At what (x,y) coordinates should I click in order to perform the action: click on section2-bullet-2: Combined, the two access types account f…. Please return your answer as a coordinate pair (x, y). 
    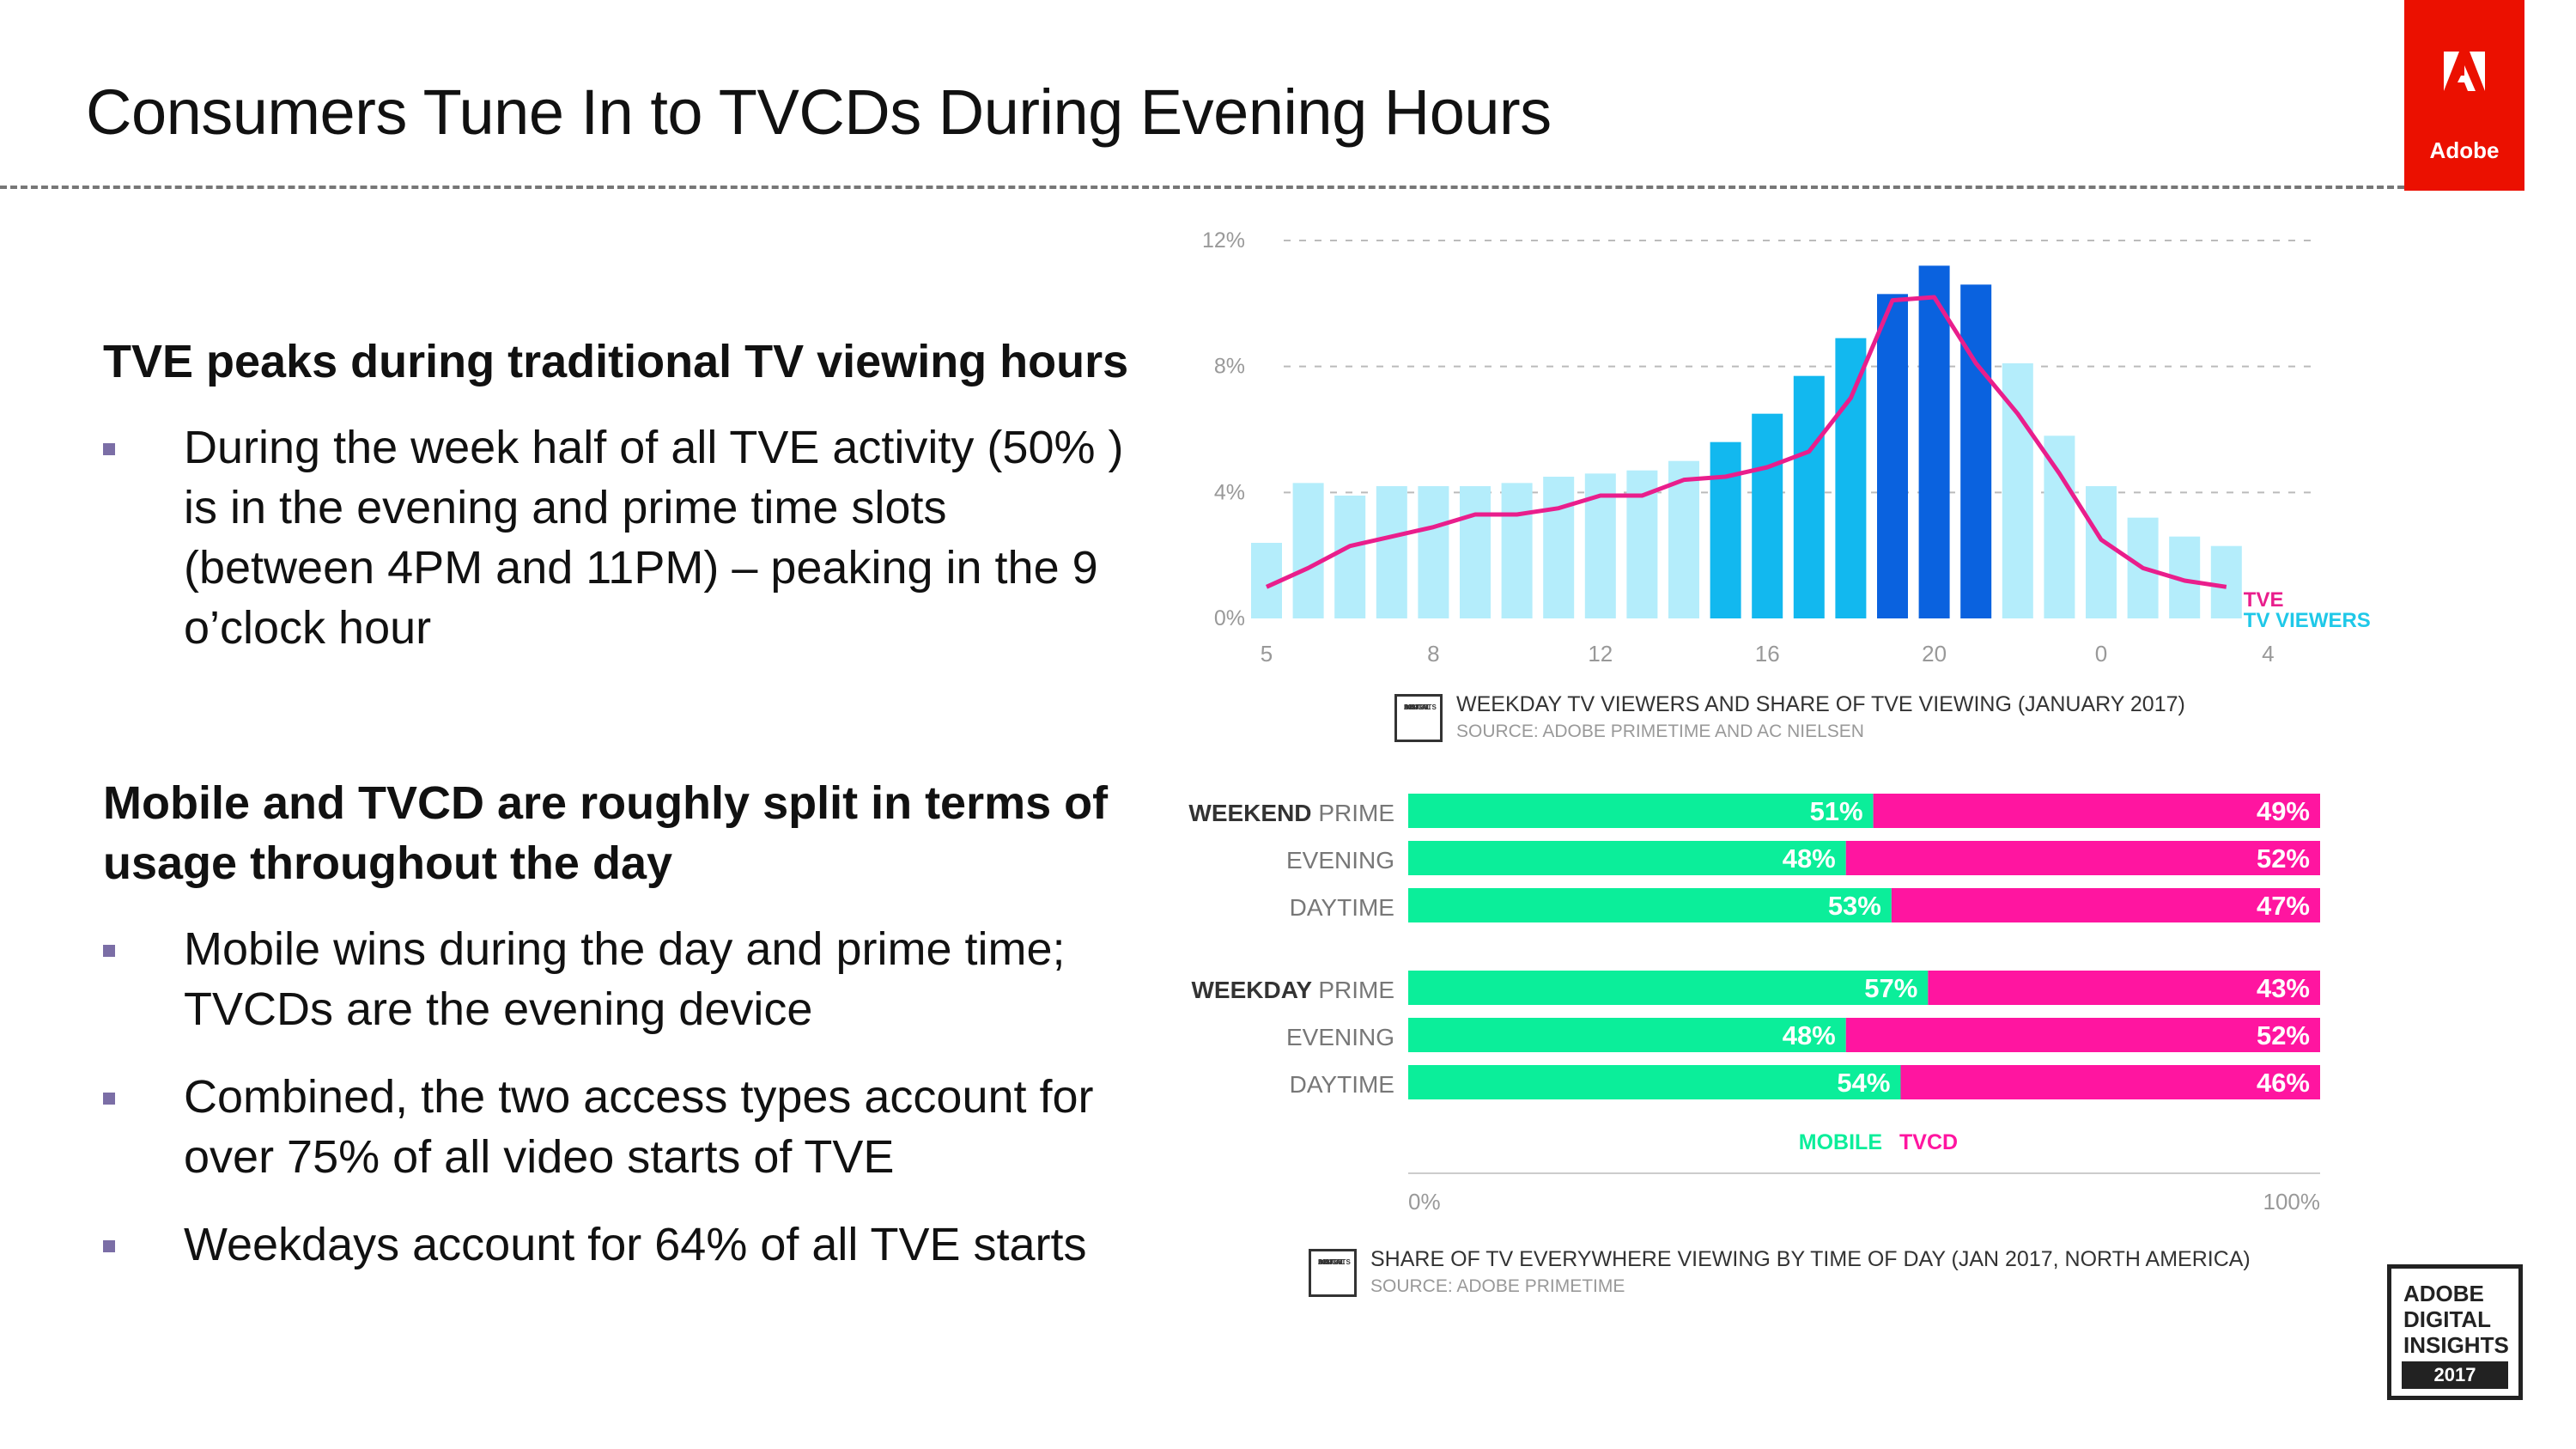
    Looking at the image, I should click on (639, 1127).